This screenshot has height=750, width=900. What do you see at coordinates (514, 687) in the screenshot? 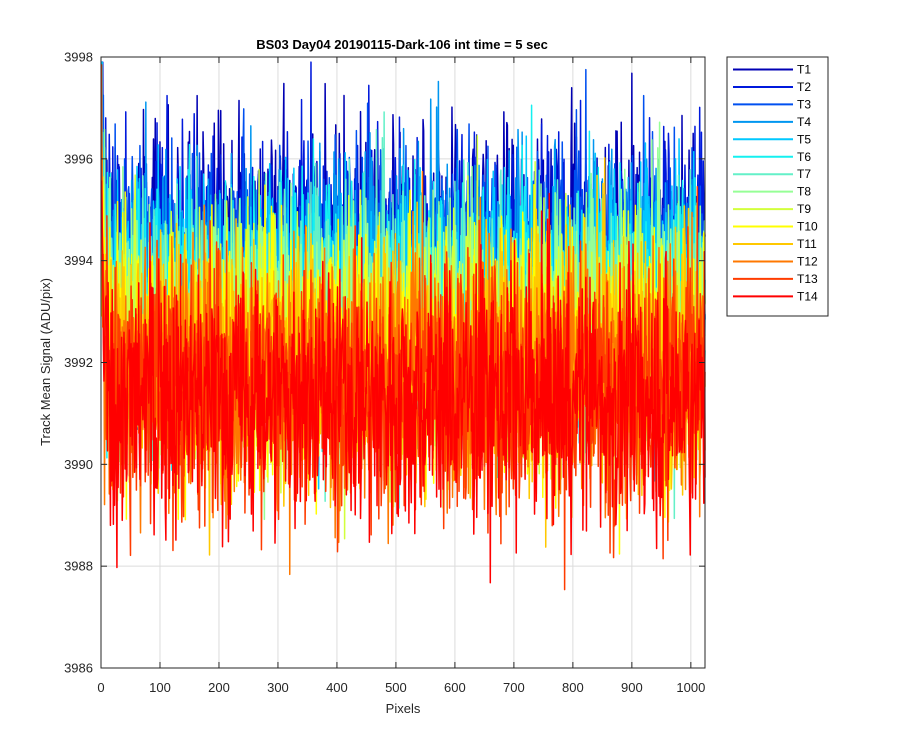
I see `x-tick-label: 700` at bounding box center [514, 687].